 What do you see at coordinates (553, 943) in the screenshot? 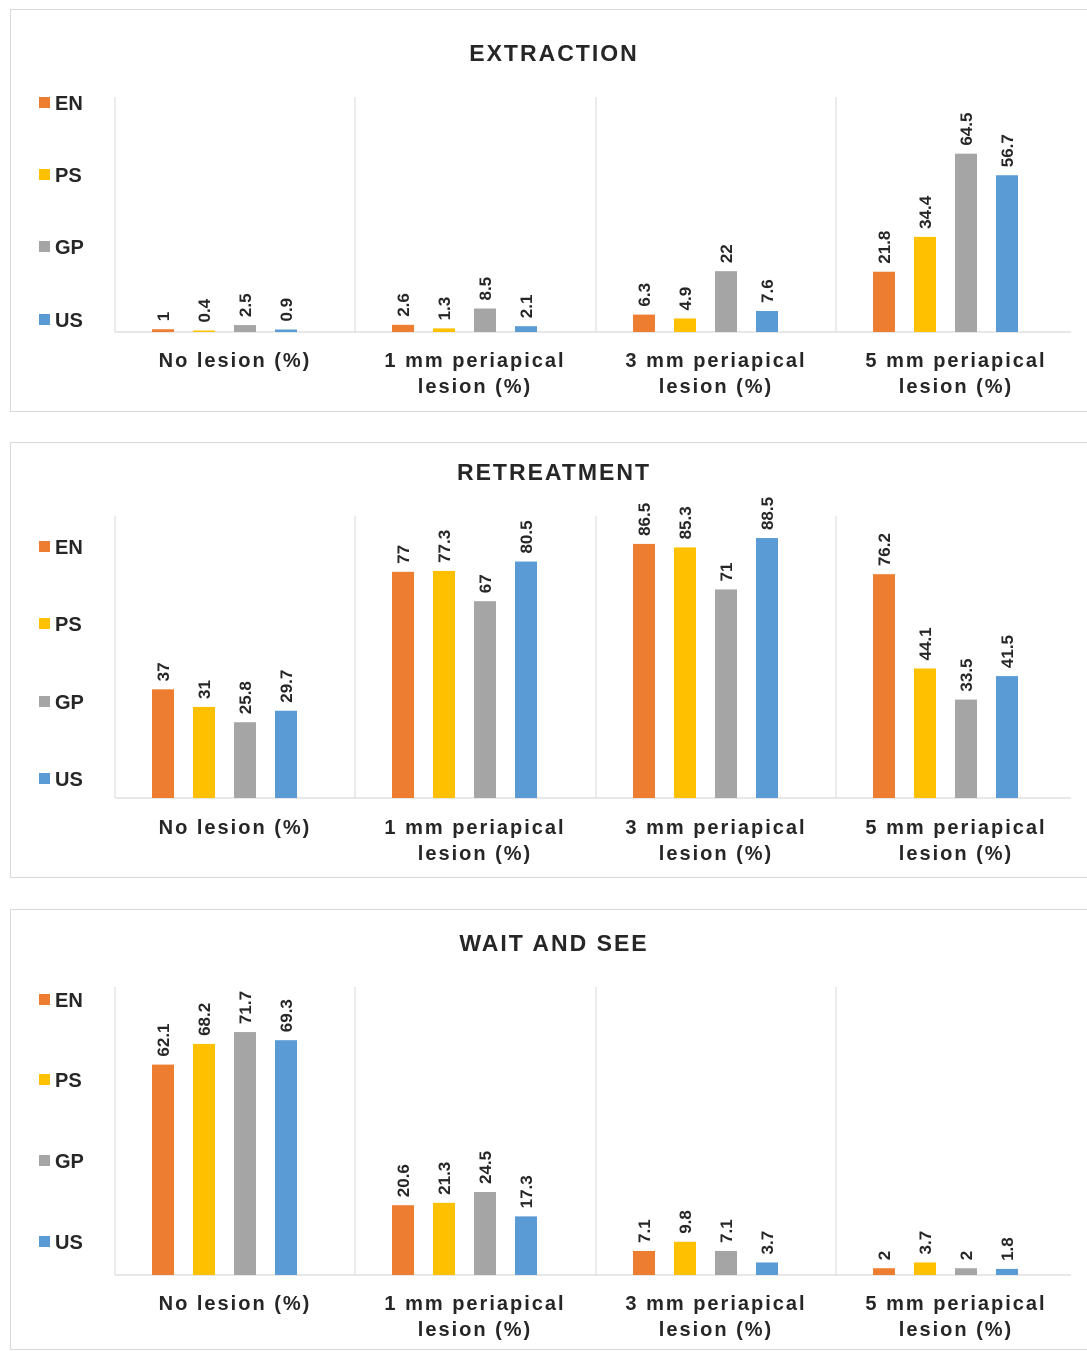
I see `chart-title: WAIT AND SEE` at bounding box center [553, 943].